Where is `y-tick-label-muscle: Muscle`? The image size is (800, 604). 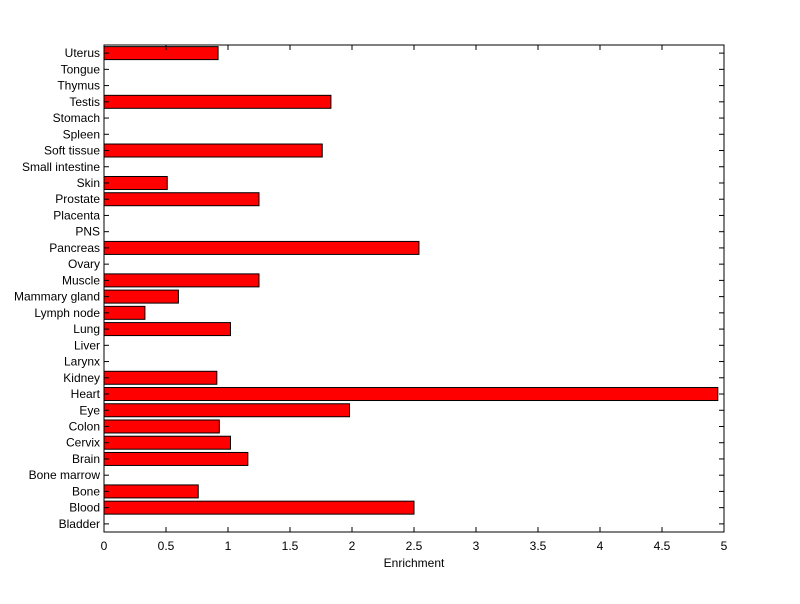
y-tick-label-muscle: Muscle is located at coordinates (81, 280).